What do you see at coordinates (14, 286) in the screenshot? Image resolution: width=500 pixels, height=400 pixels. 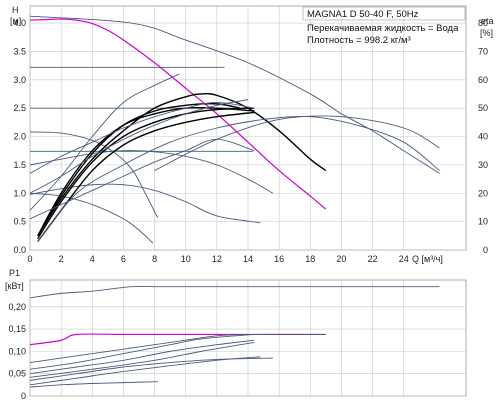 I see `power-axis-unit: [кВт]` at bounding box center [14, 286].